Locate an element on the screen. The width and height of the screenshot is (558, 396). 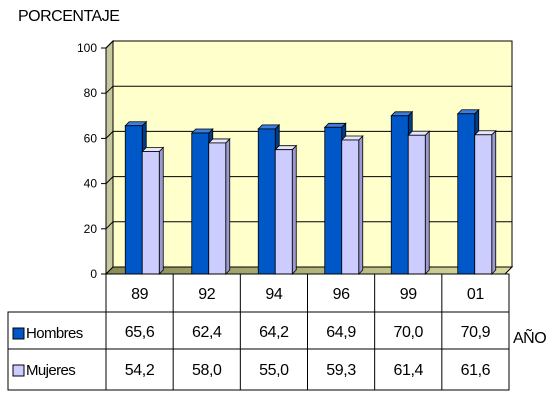
data-label-mujeres: 55,0 is located at coordinates (274, 370).